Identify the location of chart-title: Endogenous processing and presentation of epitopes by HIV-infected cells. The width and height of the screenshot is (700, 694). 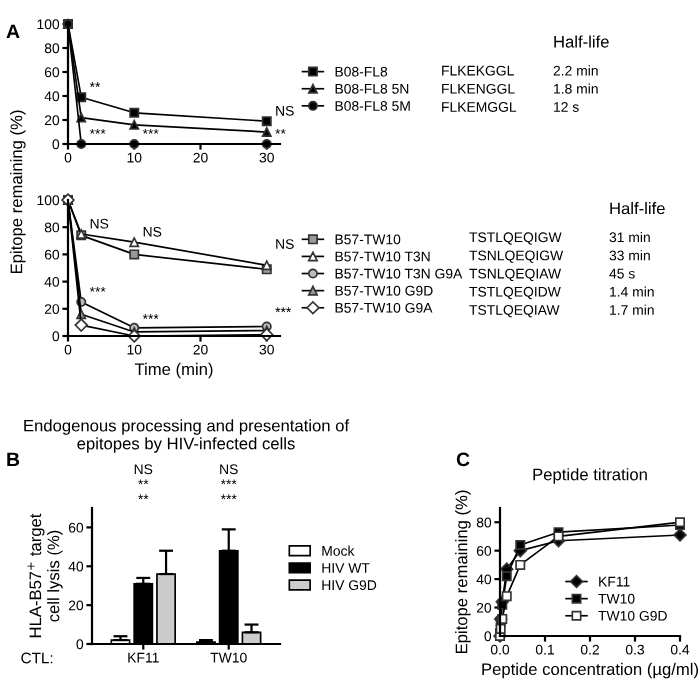
(187, 436).